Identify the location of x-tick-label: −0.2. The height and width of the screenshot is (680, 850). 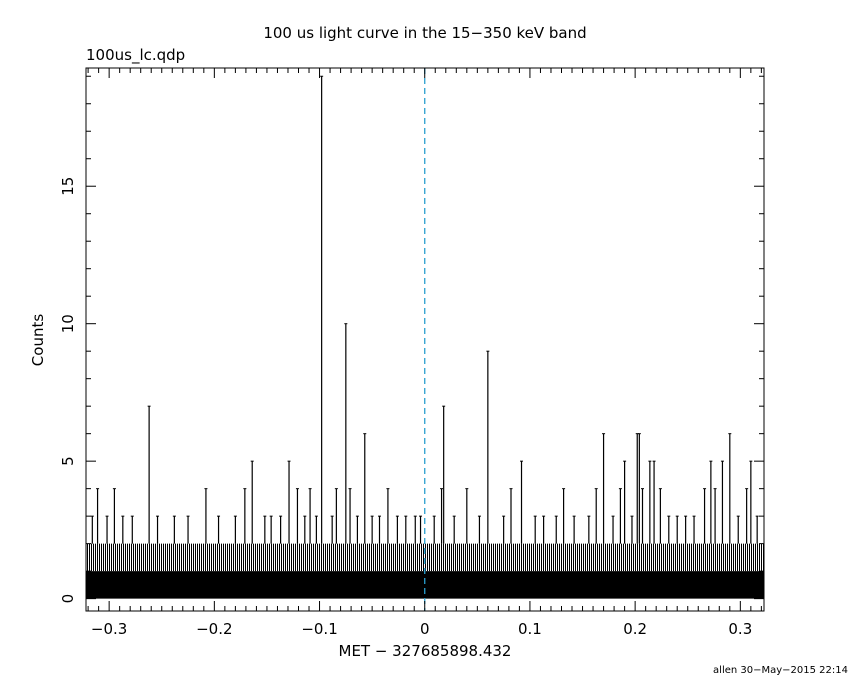
(214, 629).